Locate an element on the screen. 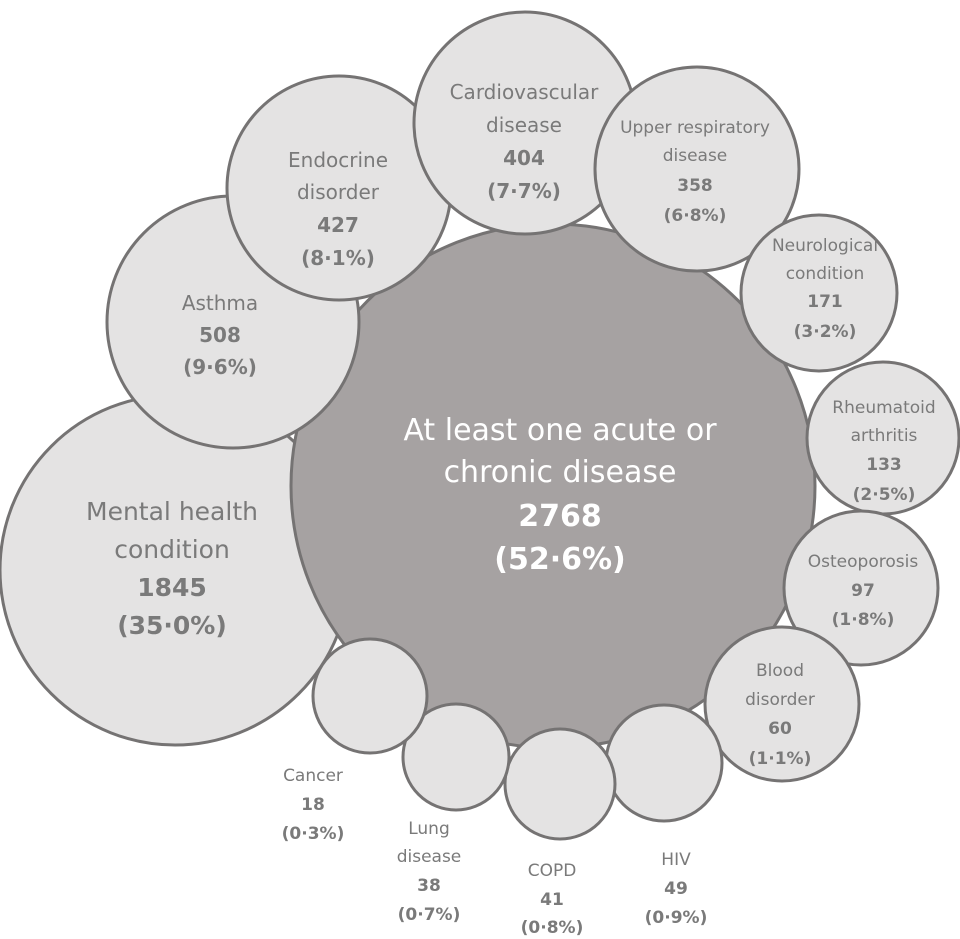 Image resolution: width=960 pixels, height=939 pixels. hiv-count: 49 is located at coordinates (676, 889).